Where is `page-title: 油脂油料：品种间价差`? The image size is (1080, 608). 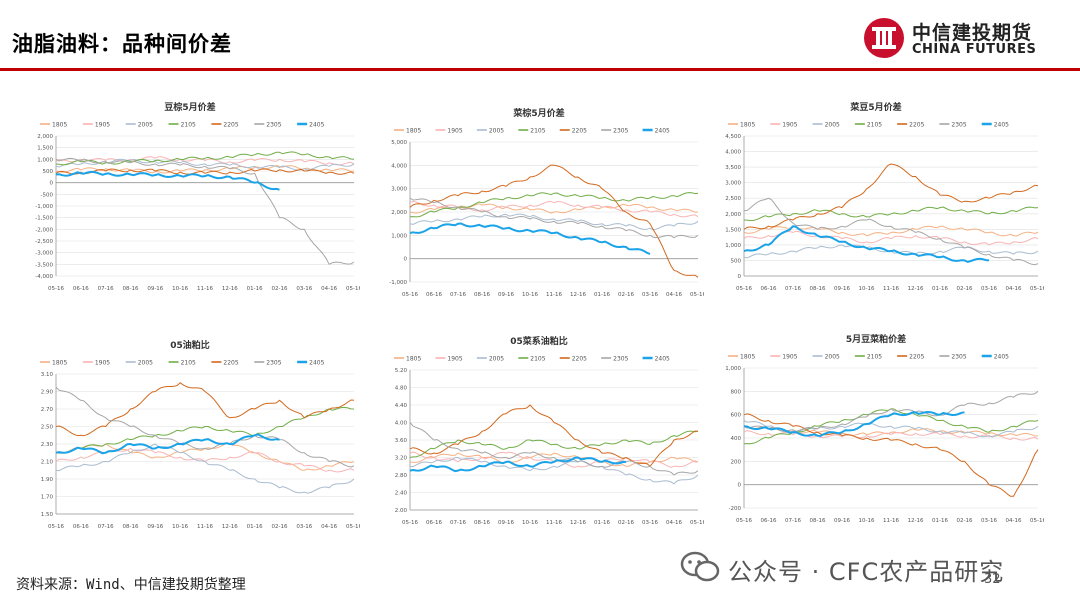 page-title: 油脂油料：品种间价差 is located at coordinates (122, 44).